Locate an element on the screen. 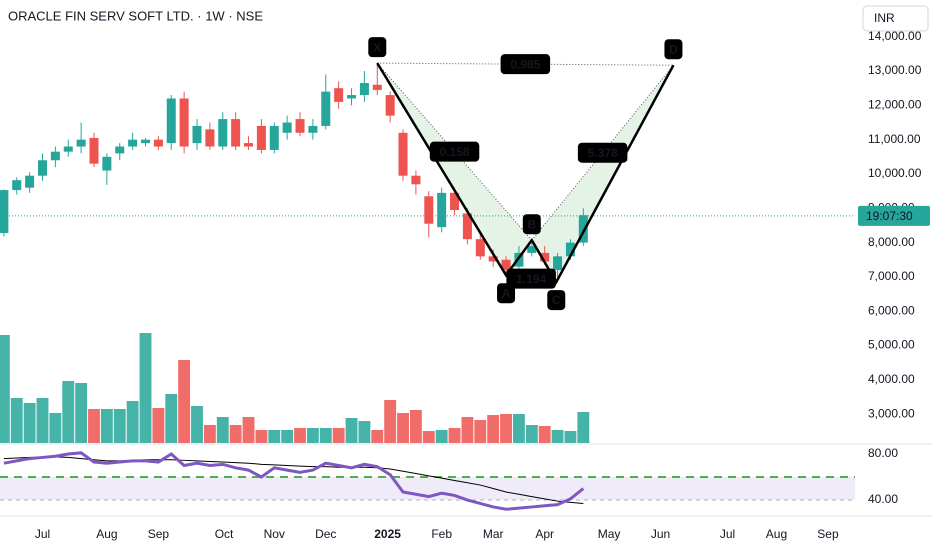 The image size is (932, 550). y-tick-label: 14,000.00 is located at coordinates (895, 36).